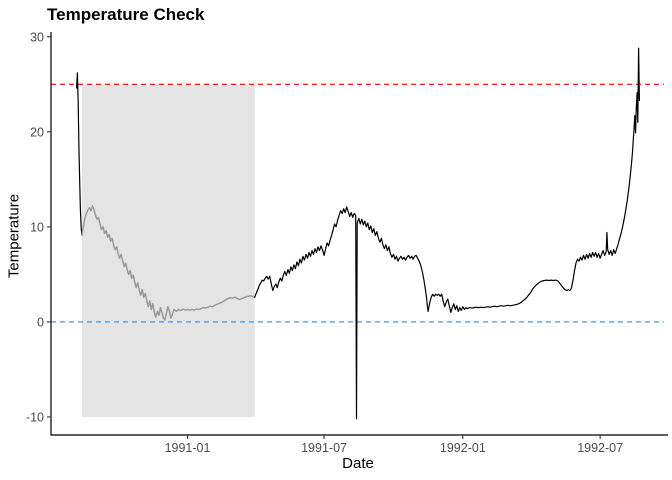 The image size is (672, 480). I want to click on y-tick-label: 20, so click(37, 132).